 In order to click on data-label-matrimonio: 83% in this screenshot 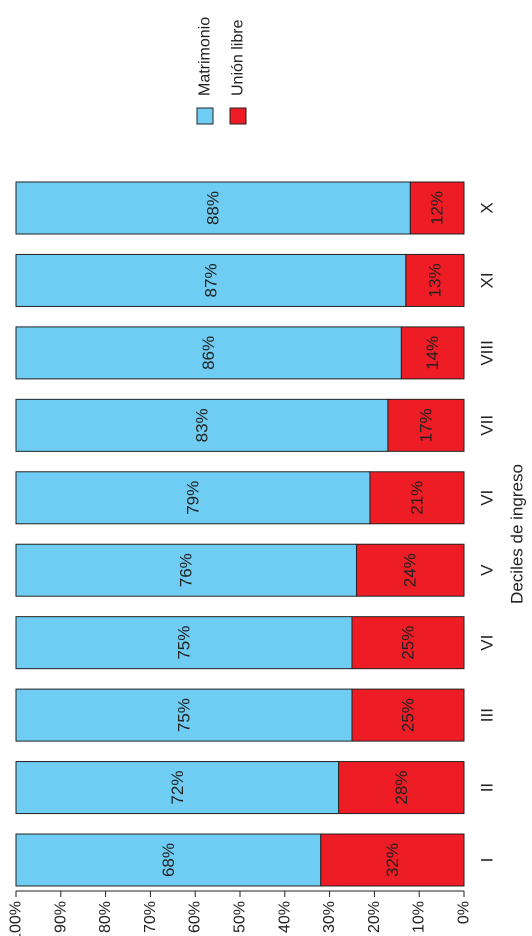, I will do `click(201, 425)`.